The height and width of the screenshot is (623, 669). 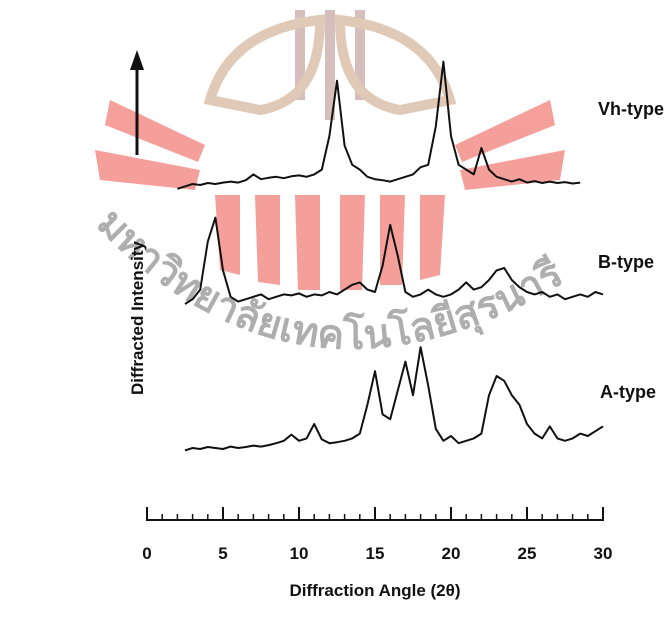 I want to click on series-label: A-type, so click(x=628, y=392).